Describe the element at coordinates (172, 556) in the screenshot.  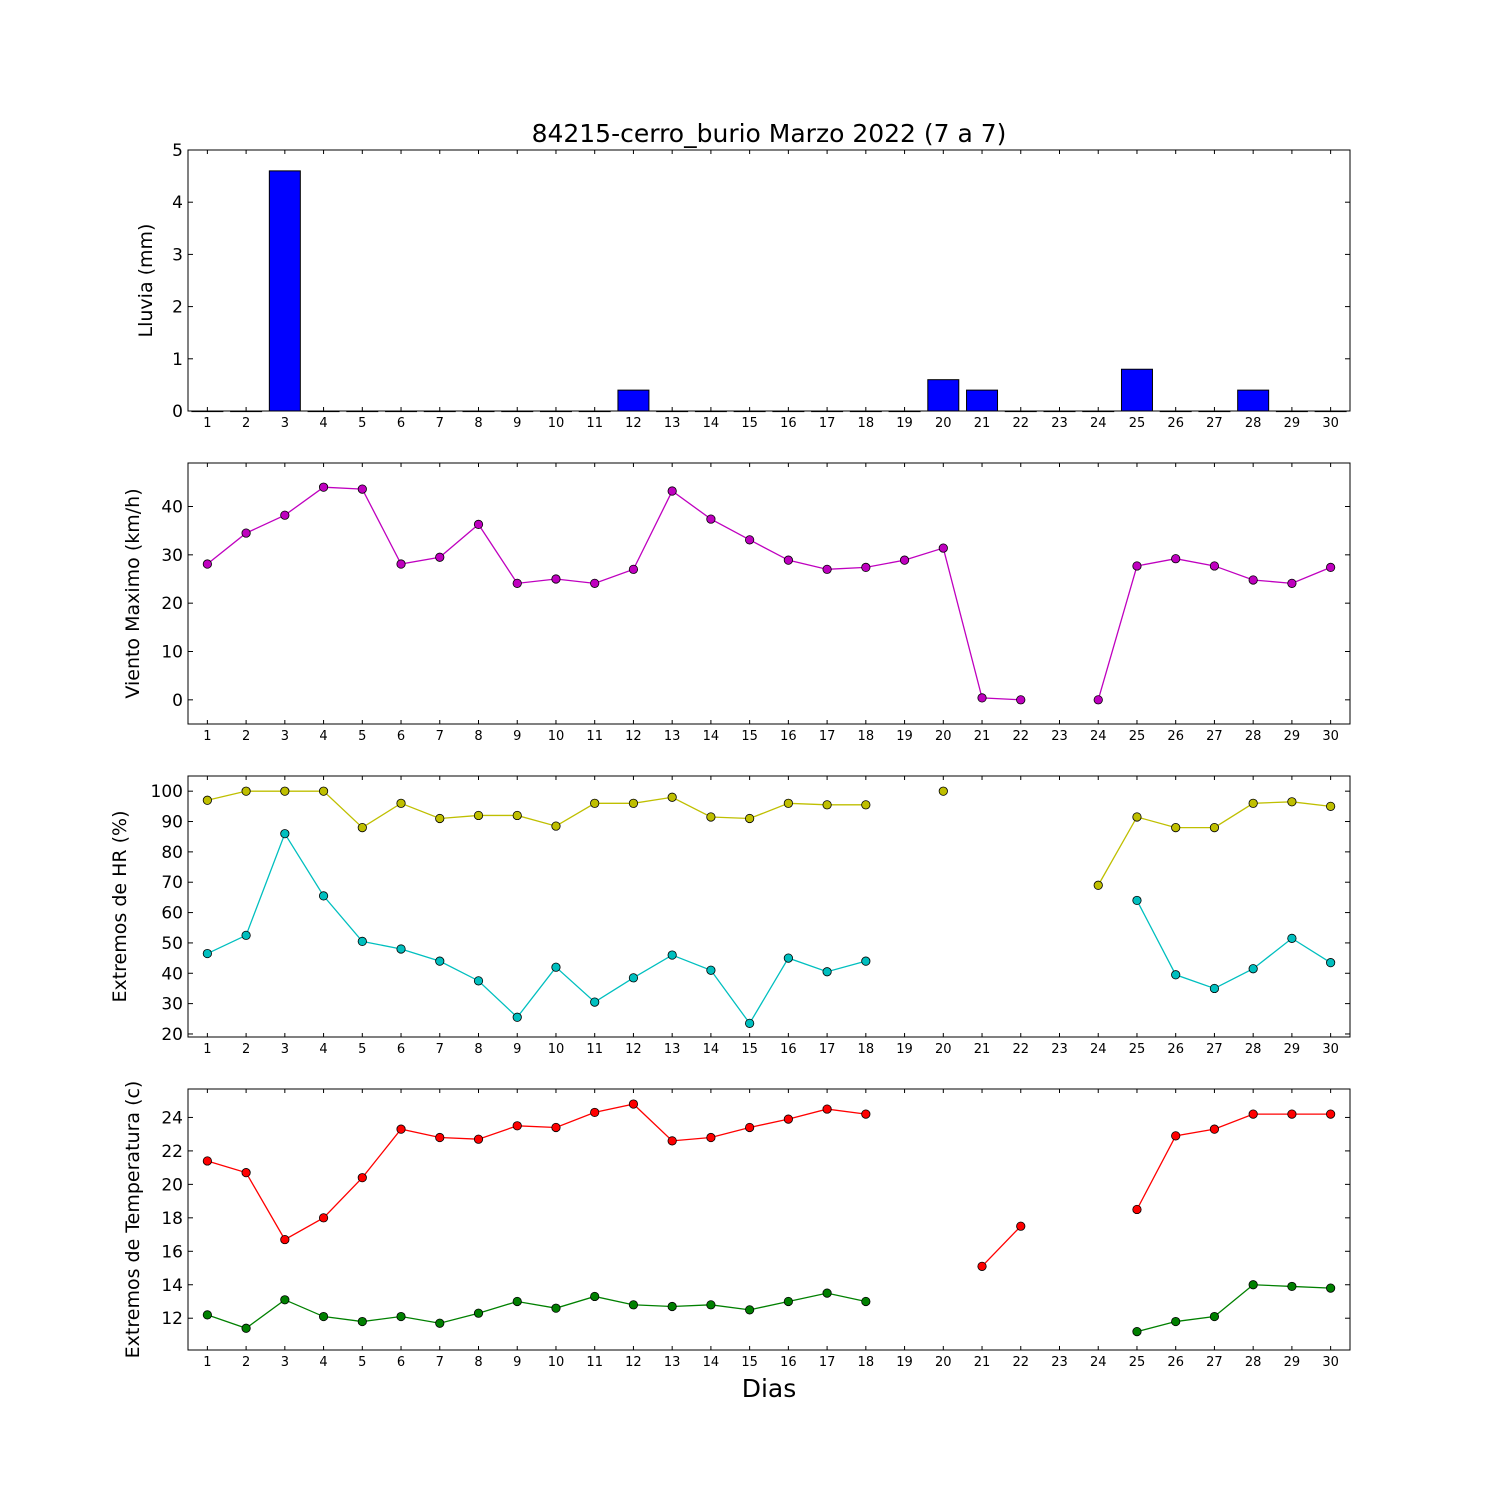
I see `y-tick-label: 30` at that location.